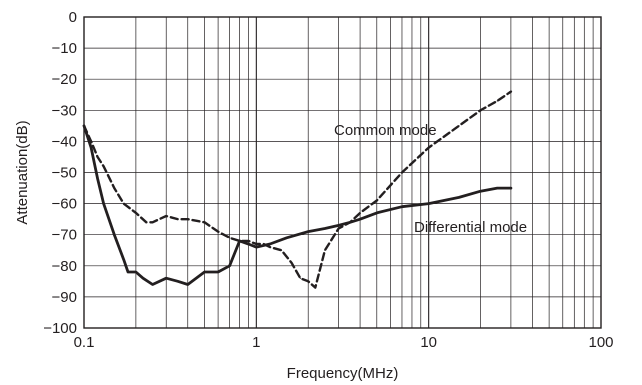 This screenshot has height=385, width=642. What do you see at coordinates (470, 227) in the screenshot?
I see `differential-mode-label: Differential mode` at bounding box center [470, 227].